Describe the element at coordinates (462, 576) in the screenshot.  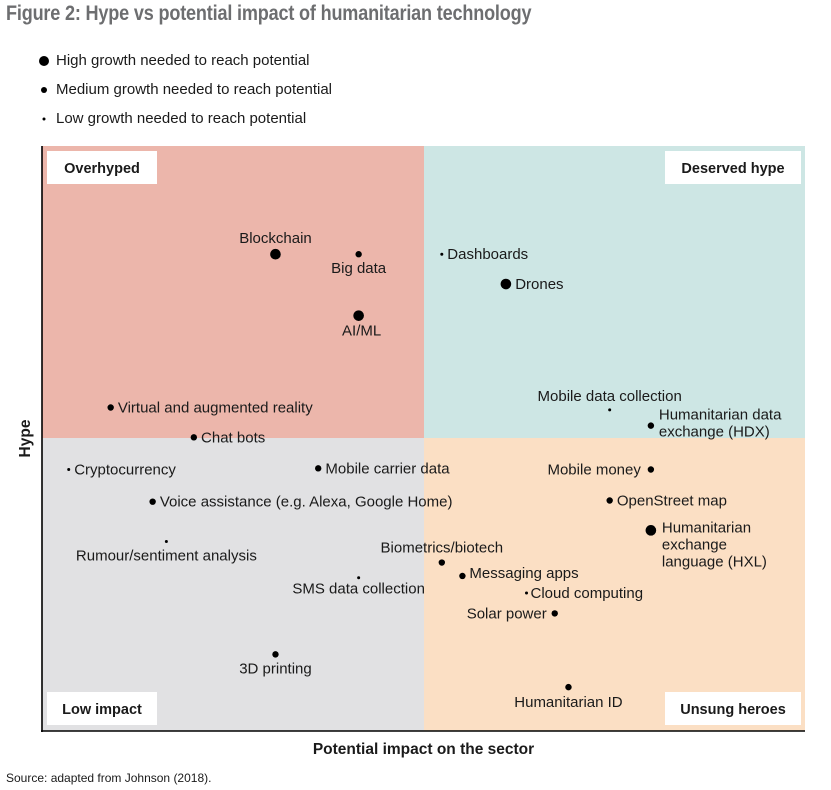
I see `point-messaging-apps` at that location.